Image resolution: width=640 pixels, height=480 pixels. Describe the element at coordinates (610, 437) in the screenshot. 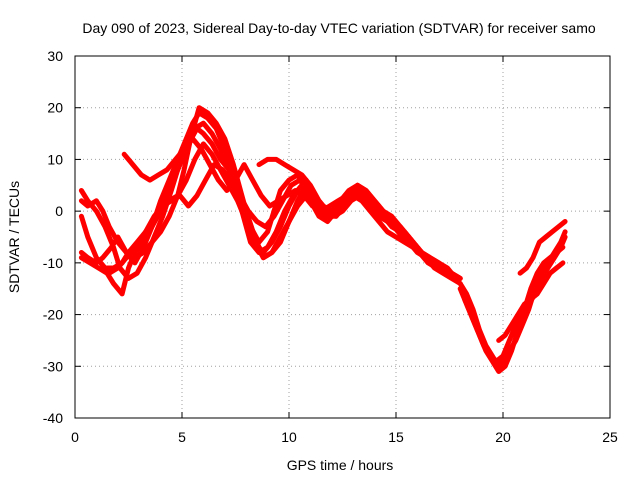

I see `x-tick-label: 25` at that location.